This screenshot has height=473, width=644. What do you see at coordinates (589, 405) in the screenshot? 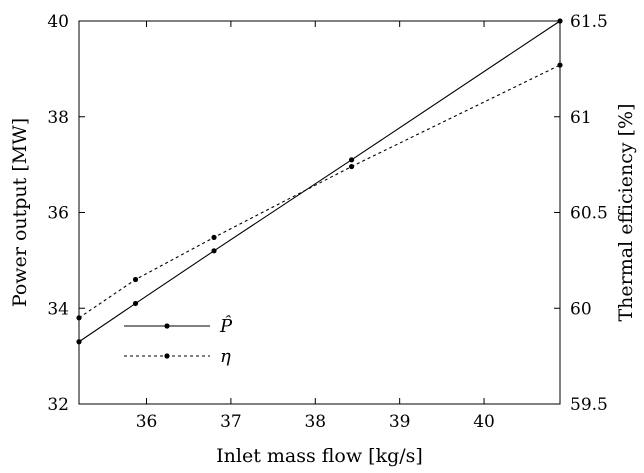
I see `y-right-tick-label: 59.5` at bounding box center [589, 405].